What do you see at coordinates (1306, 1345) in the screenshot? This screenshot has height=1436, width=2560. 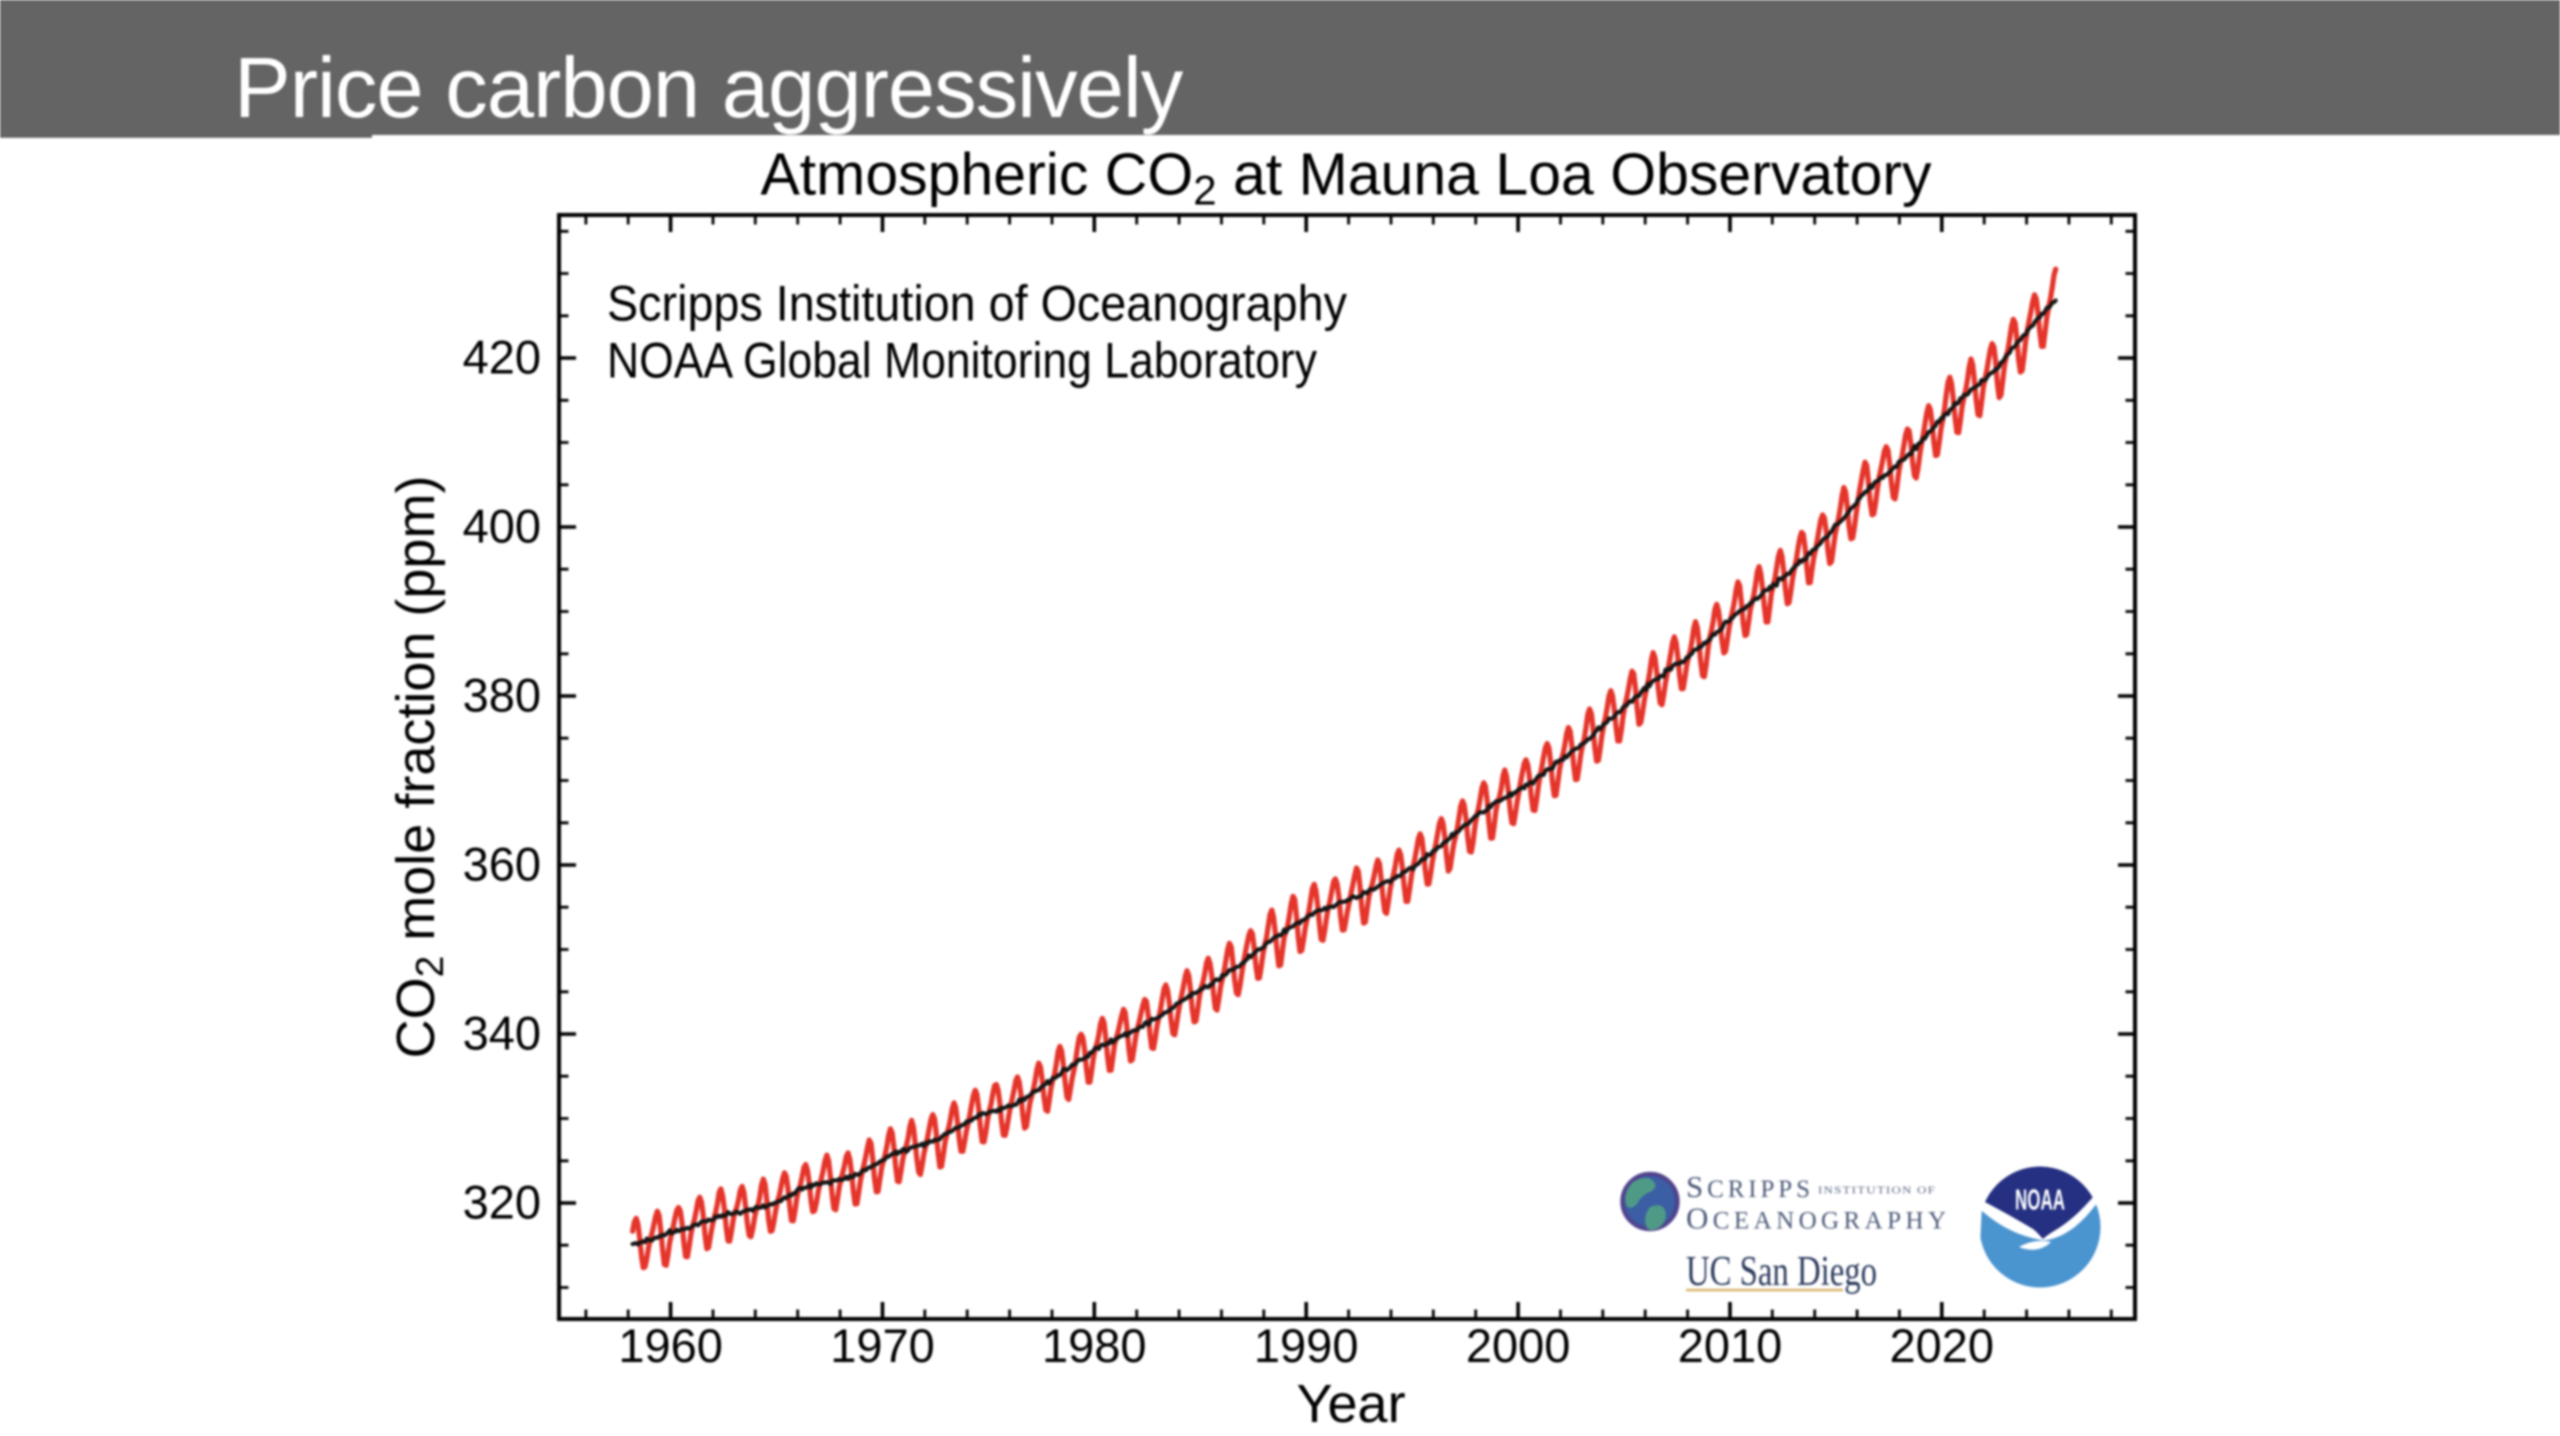 I see `svg-text: 1990` at bounding box center [1306, 1345].